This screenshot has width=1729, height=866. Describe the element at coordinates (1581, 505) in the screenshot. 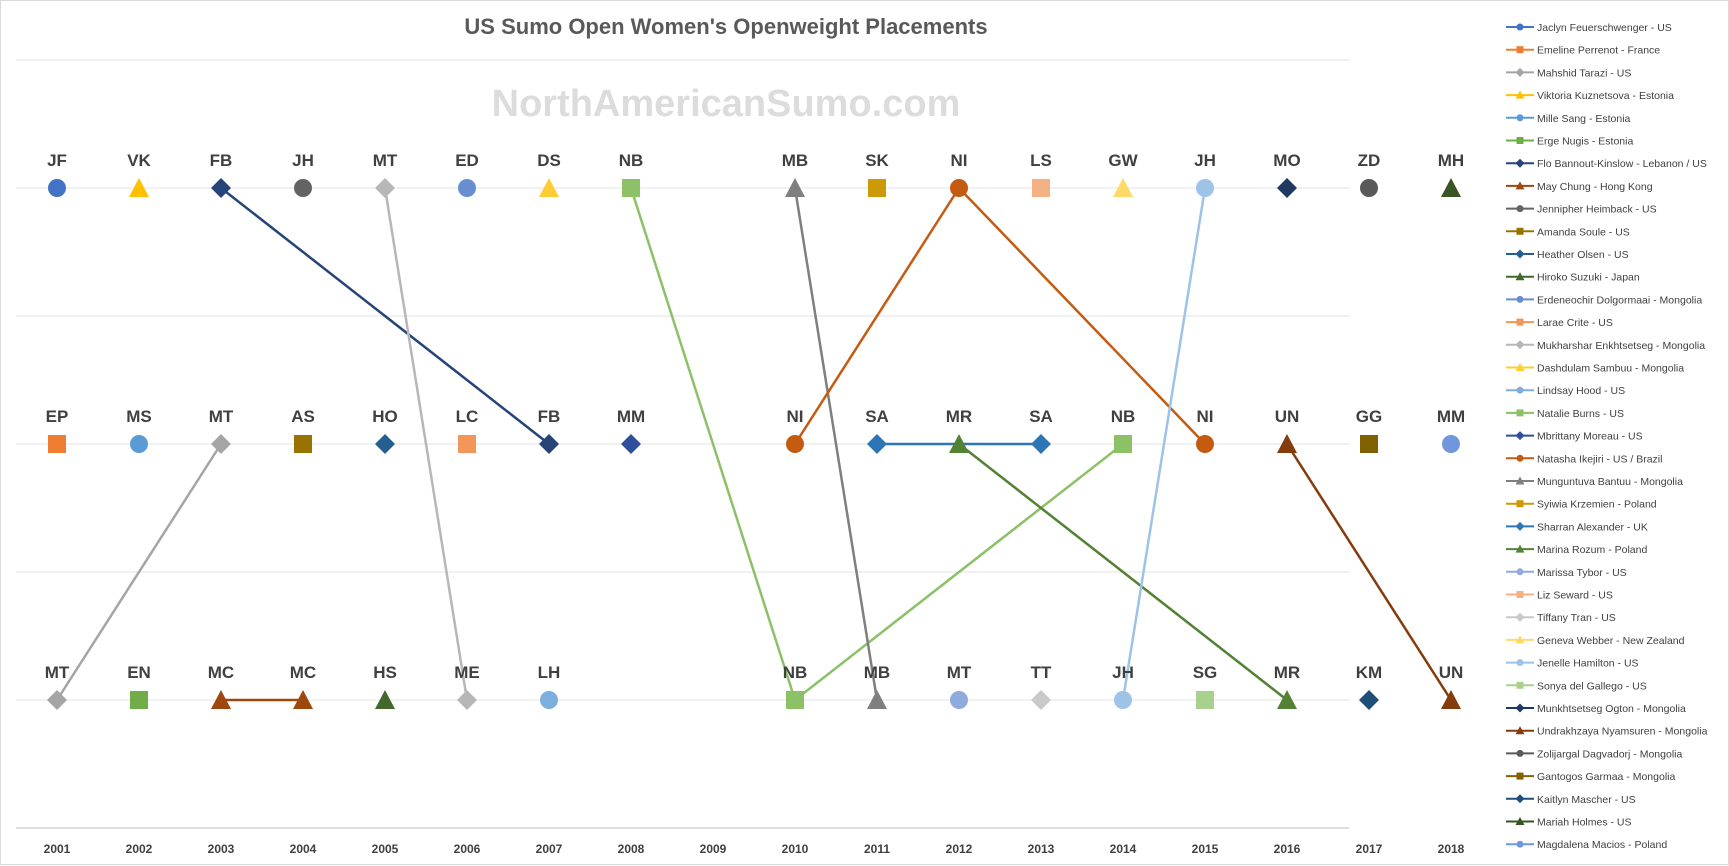

I see `legend-item: Syiwia Krzemien - Poland` at that location.